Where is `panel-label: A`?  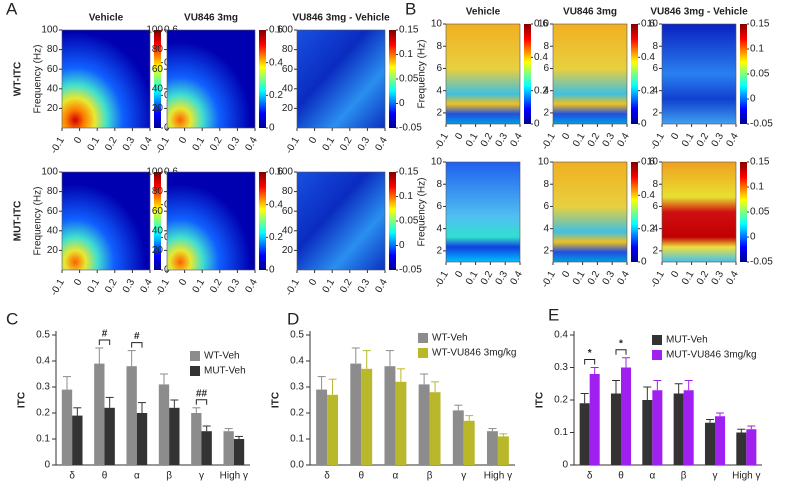 panel-label: A is located at coordinates (12, 9).